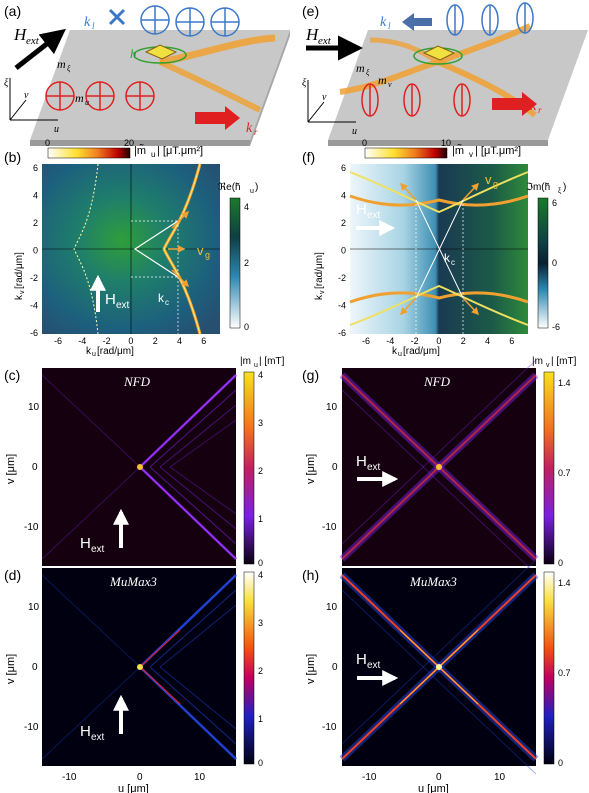 The height and width of the screenshot is (793, 589). I want to click on tick-label: 2, so click(155, 341).